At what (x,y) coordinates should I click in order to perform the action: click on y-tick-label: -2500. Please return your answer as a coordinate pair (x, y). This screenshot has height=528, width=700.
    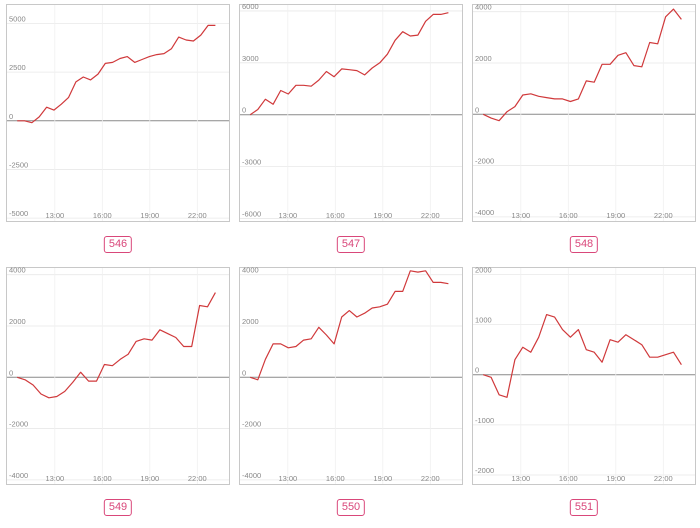
    Looking at the image, I should click on (18, 164).